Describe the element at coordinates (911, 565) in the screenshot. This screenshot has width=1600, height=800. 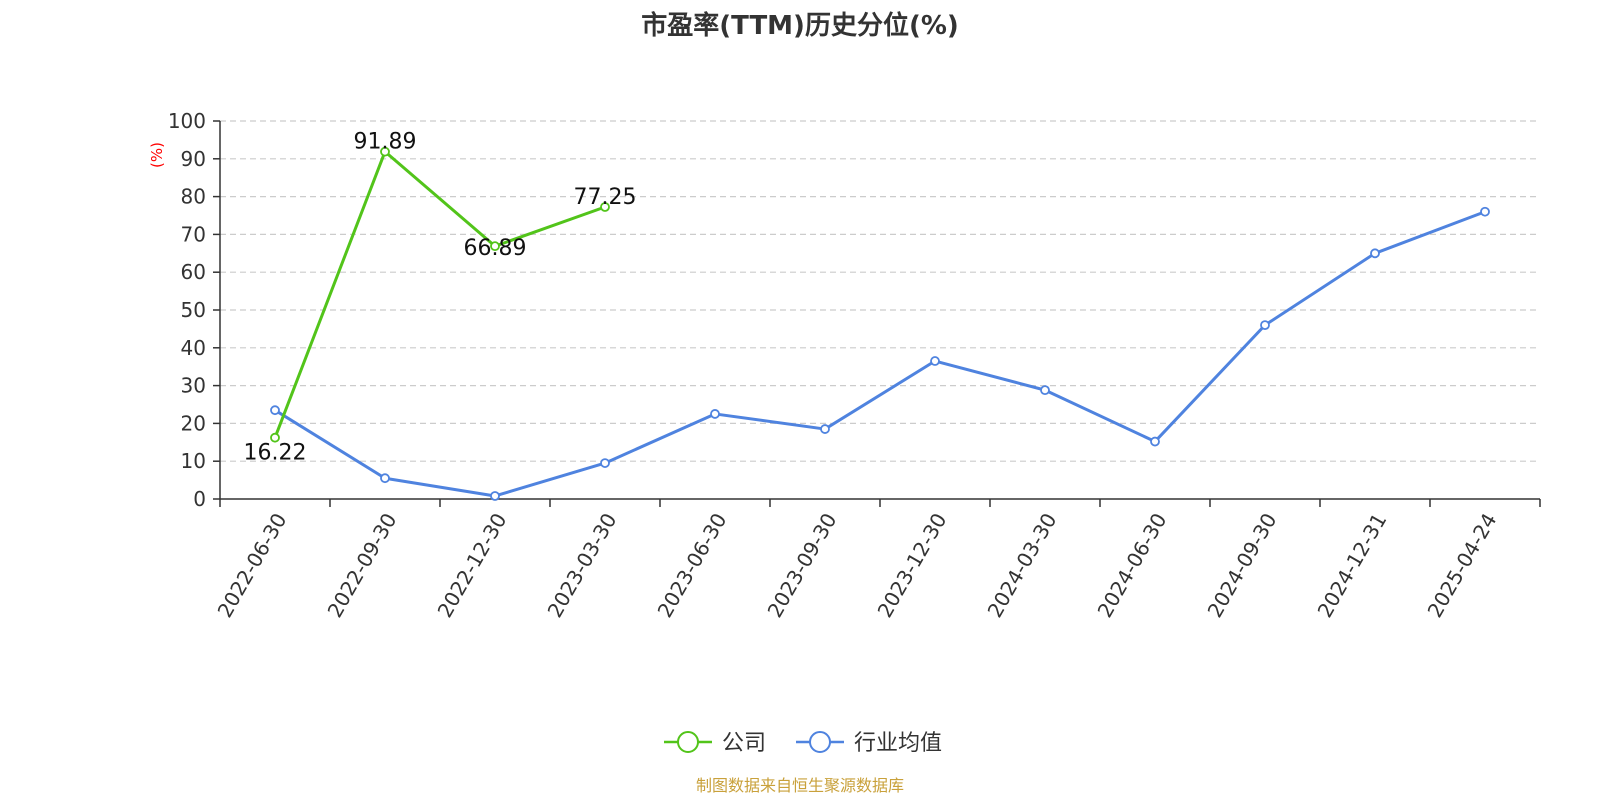
I see `x-tick-label: 2023-12-30` at that location.